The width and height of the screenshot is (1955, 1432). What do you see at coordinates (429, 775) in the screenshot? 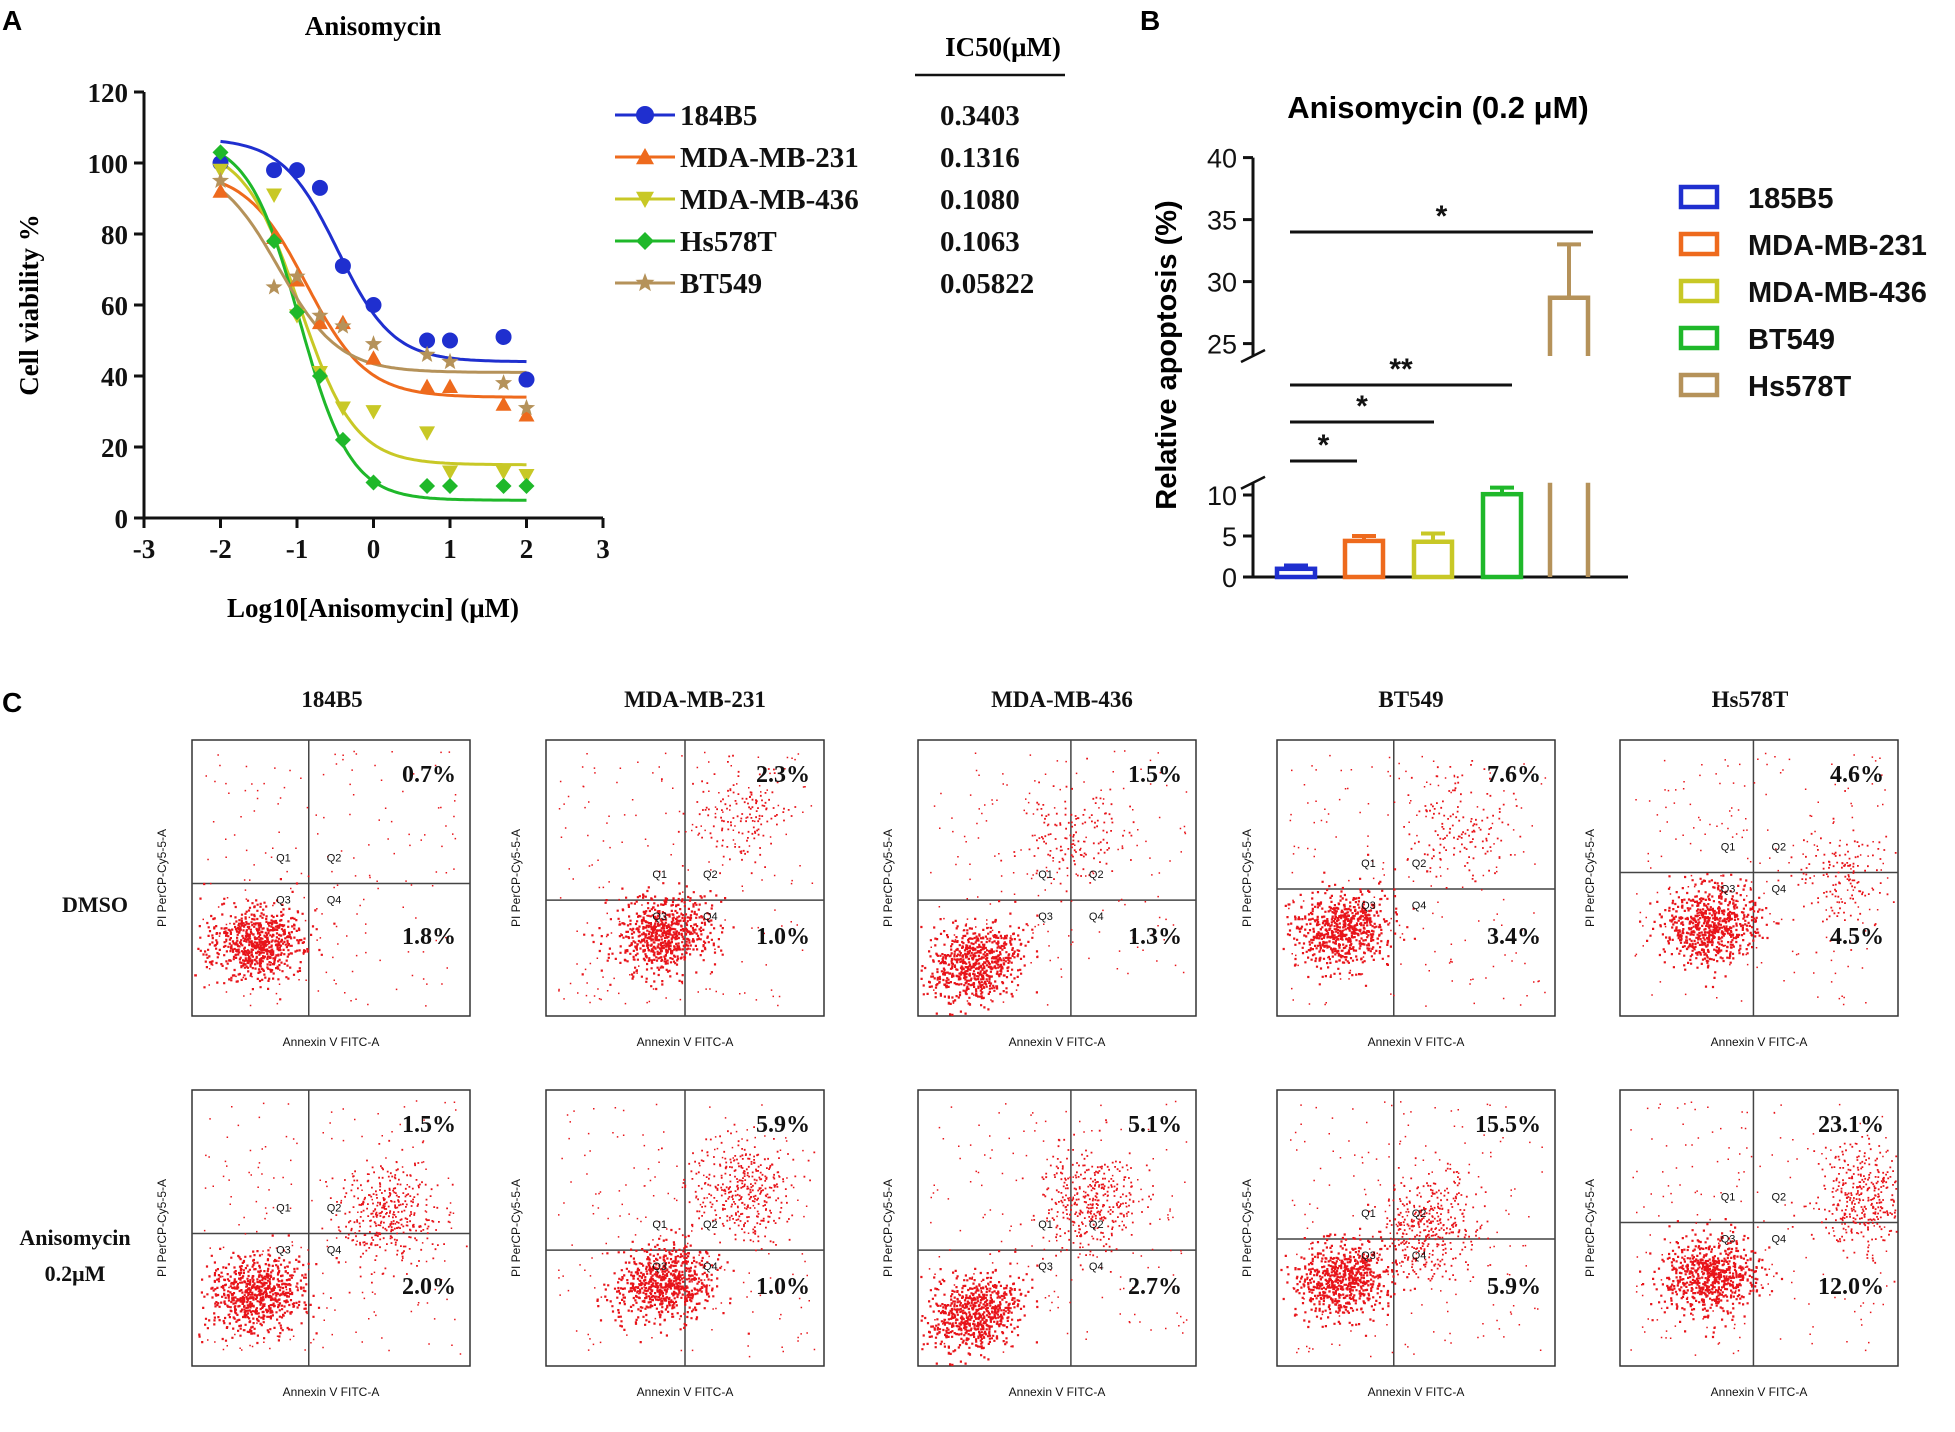
I see `q2-percent: 0.7%` at bounding box center [429, 775].